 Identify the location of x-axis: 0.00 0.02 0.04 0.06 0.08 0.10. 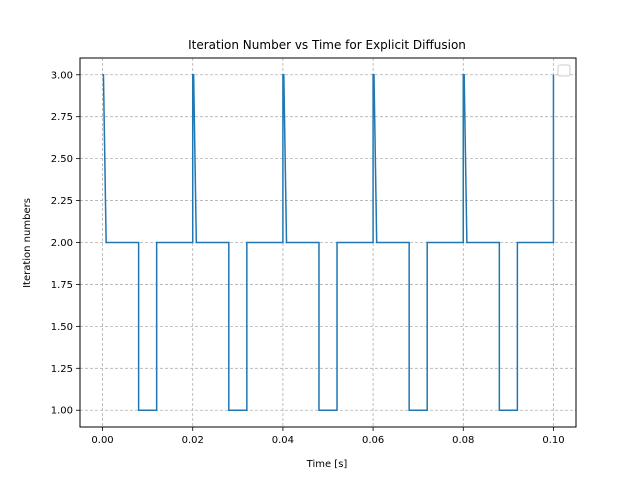
(328, 436).